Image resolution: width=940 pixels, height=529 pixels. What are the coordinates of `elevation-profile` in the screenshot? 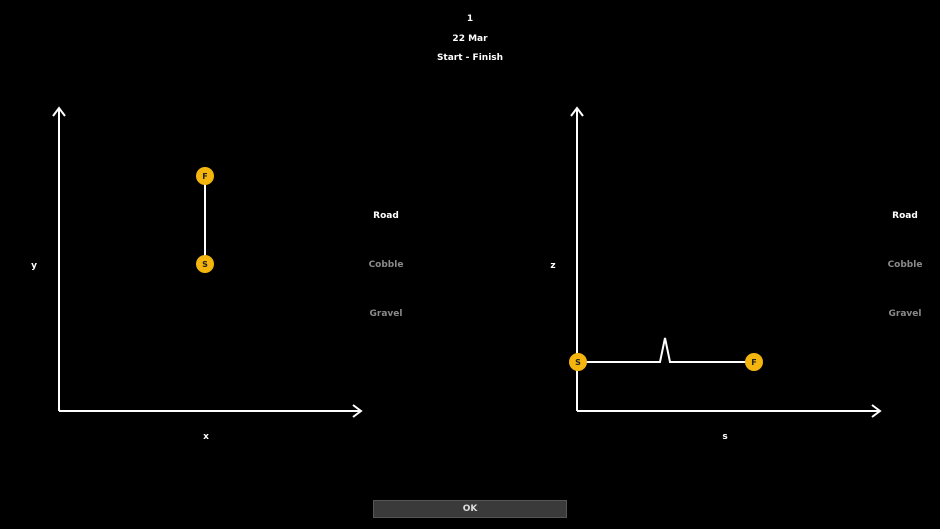 It's located at (666, 350).